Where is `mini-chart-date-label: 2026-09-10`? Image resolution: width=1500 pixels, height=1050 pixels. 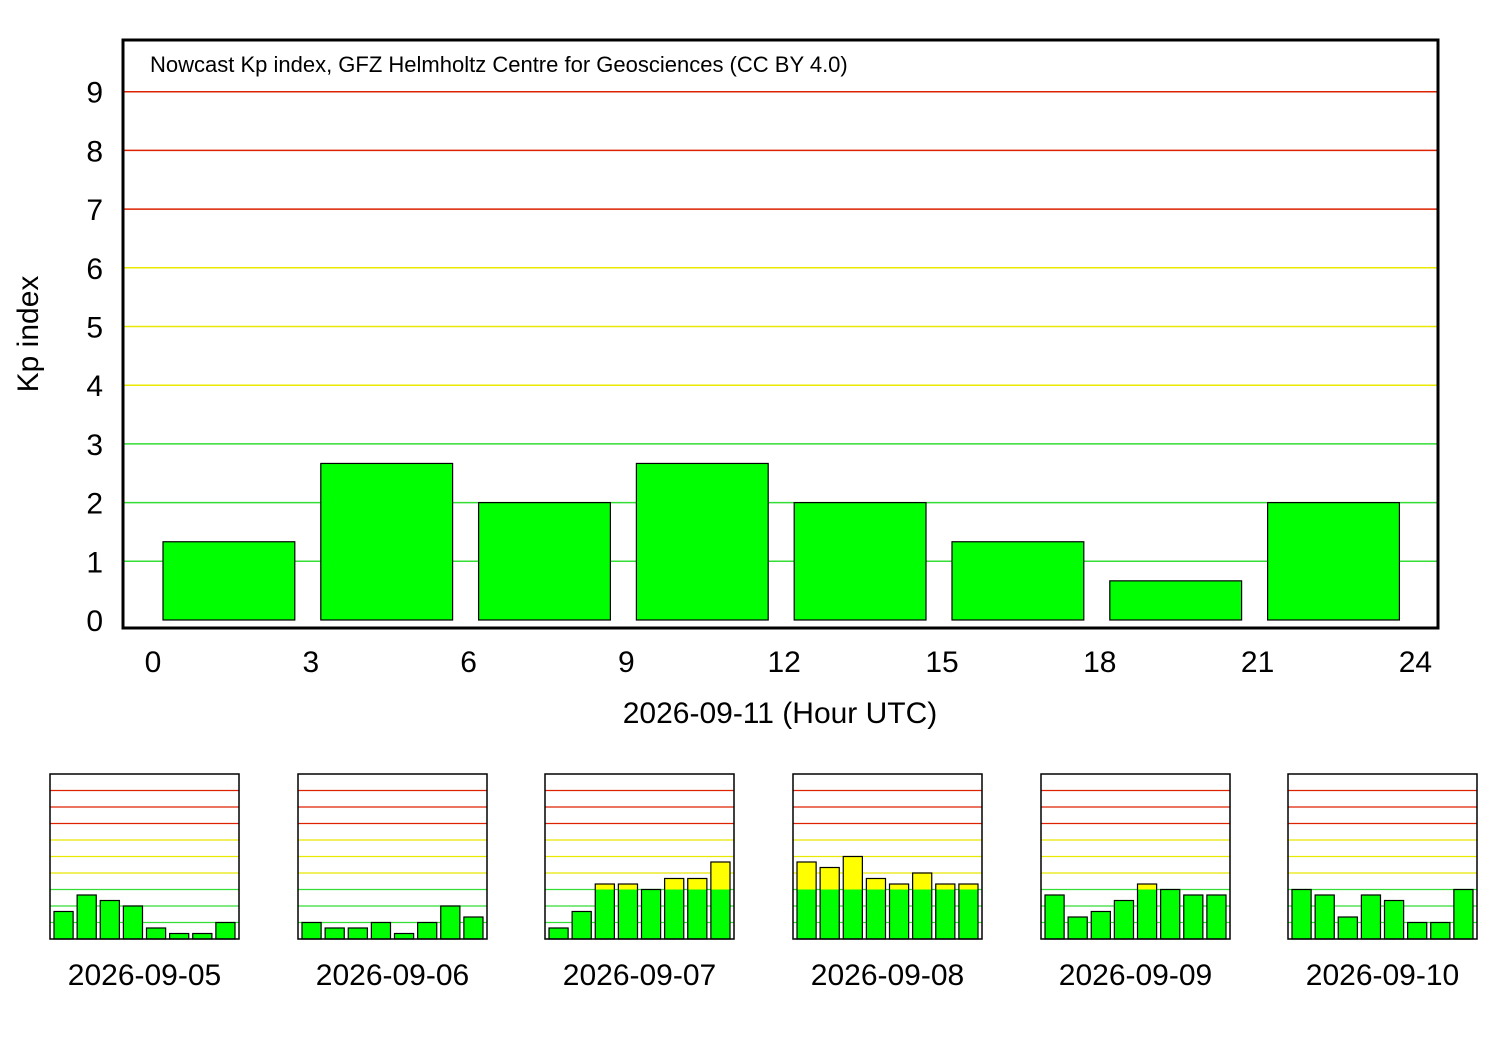
mini-chart-date-label: 2026-09-10 is located at coordinates (1382, 975).